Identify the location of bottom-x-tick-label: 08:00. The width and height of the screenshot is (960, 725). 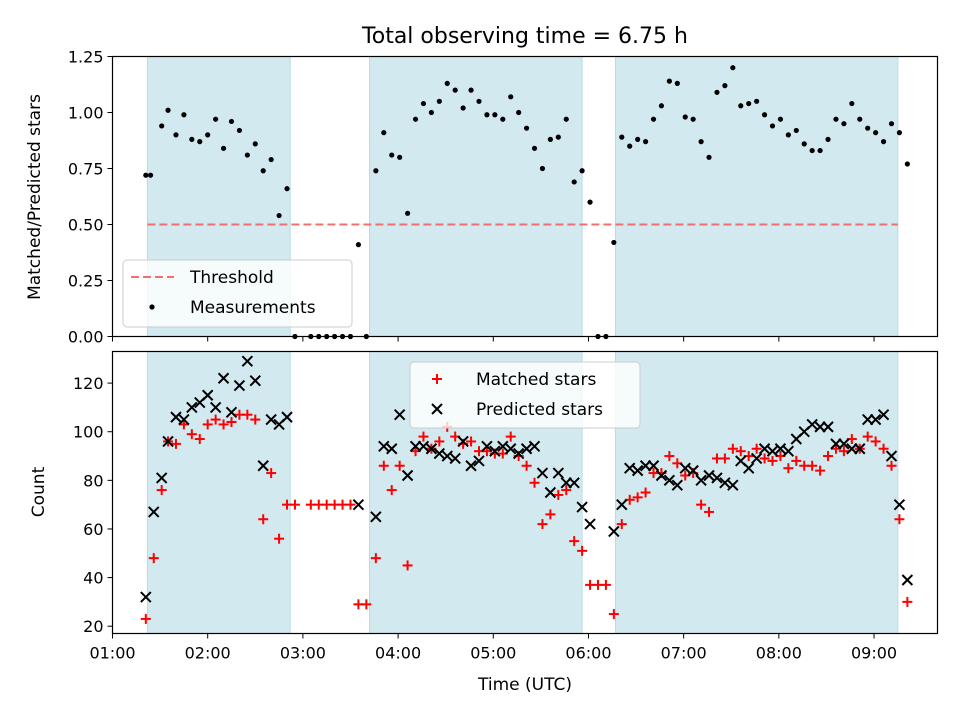
(779, 653).